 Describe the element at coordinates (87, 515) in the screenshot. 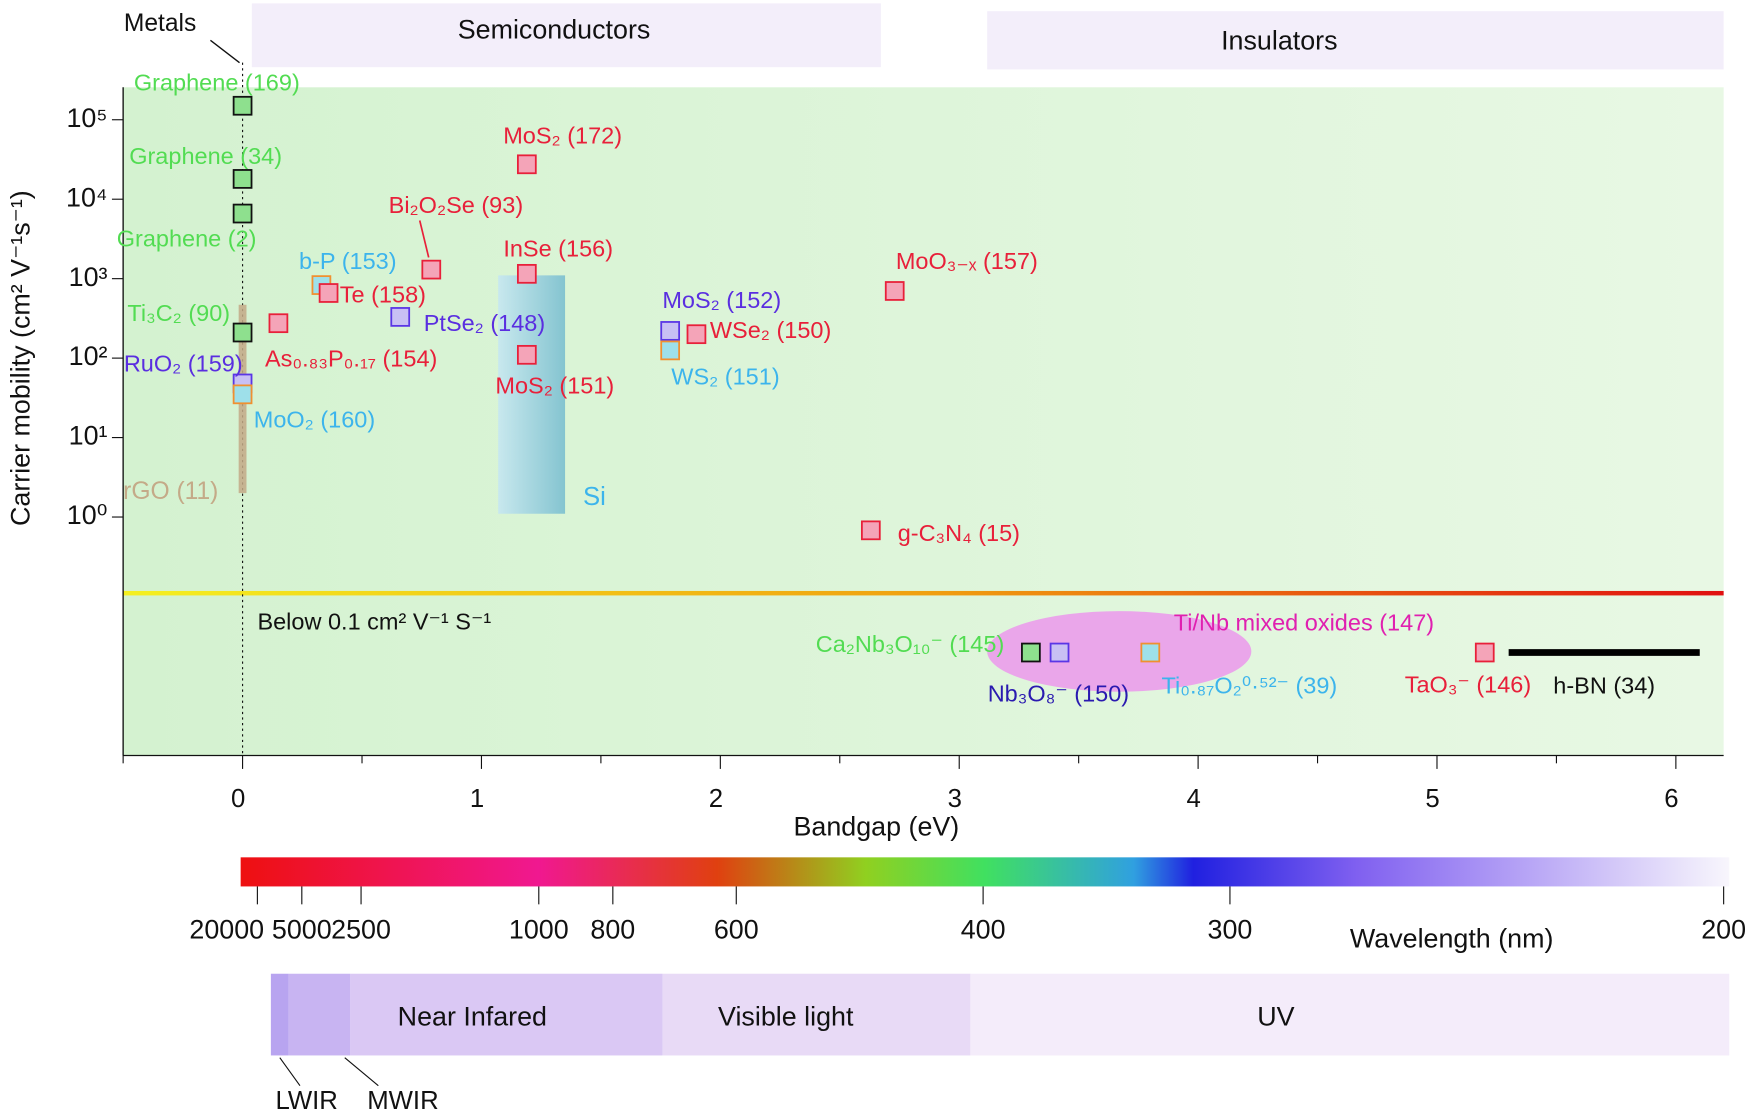

I see `y-tick-label: 10⁰` at that location.